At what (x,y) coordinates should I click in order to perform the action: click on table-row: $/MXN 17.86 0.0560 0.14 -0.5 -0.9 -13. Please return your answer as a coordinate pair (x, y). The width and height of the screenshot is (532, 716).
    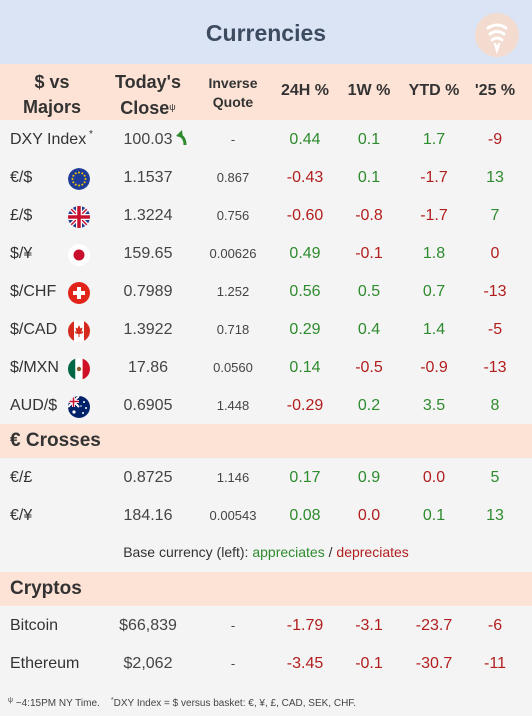
    Looking at the image, I should click on (266, 367).